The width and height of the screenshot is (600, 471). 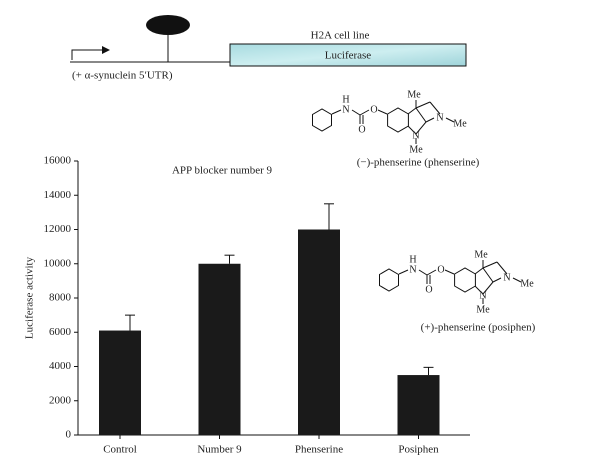 What do you see at coordinates (222, 171) in the screenshot?
I see `chart-title: APP blocker number 9` at bounding box center [222, 171].